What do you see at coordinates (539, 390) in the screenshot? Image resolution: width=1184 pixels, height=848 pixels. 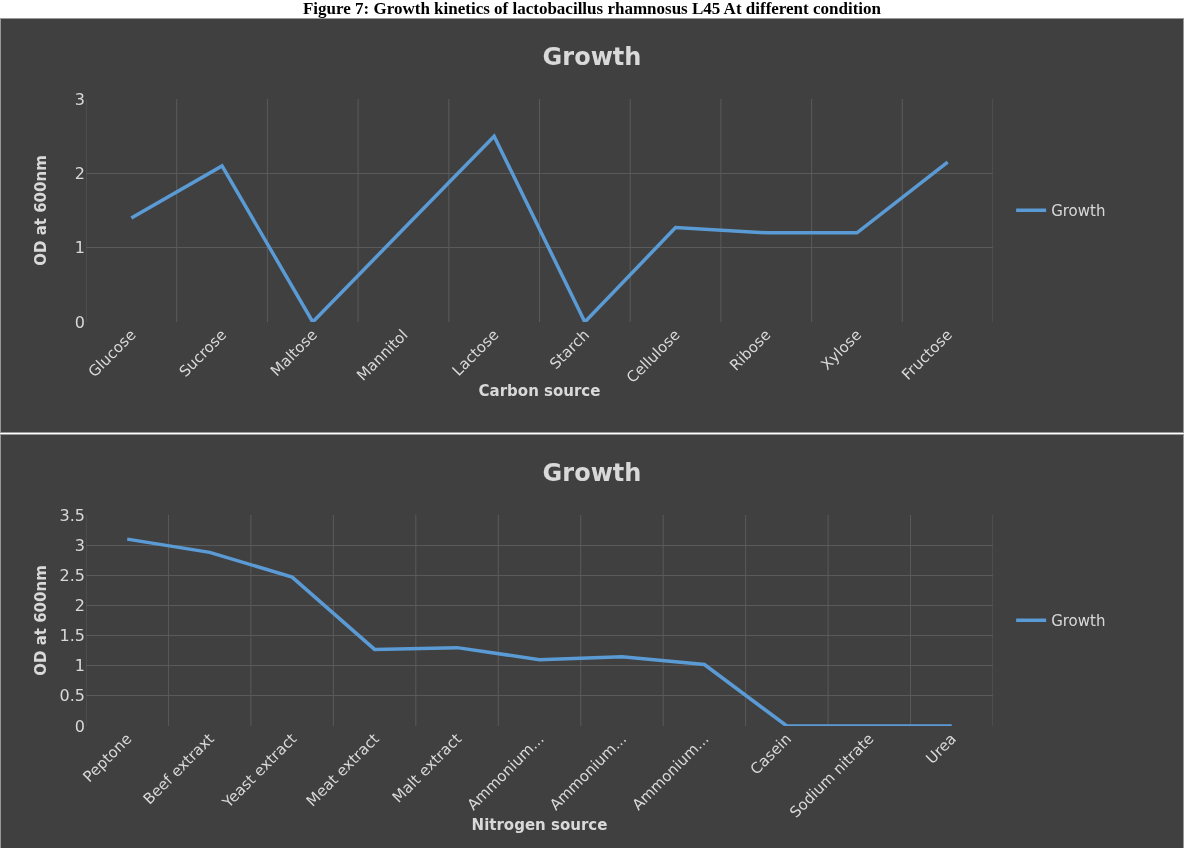 I see `x-axis-title: Carbon source` at bounding box center [539, 390].